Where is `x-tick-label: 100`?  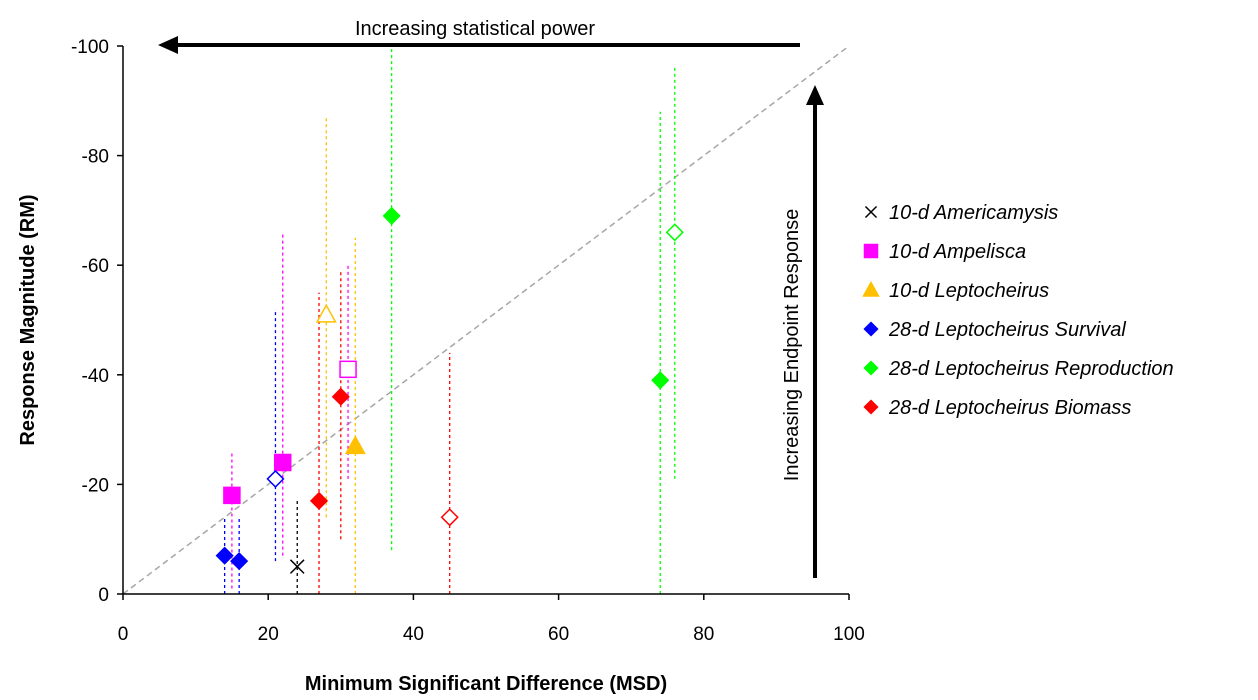
x-tick-label: 100 is located at coordinates (849, 634).